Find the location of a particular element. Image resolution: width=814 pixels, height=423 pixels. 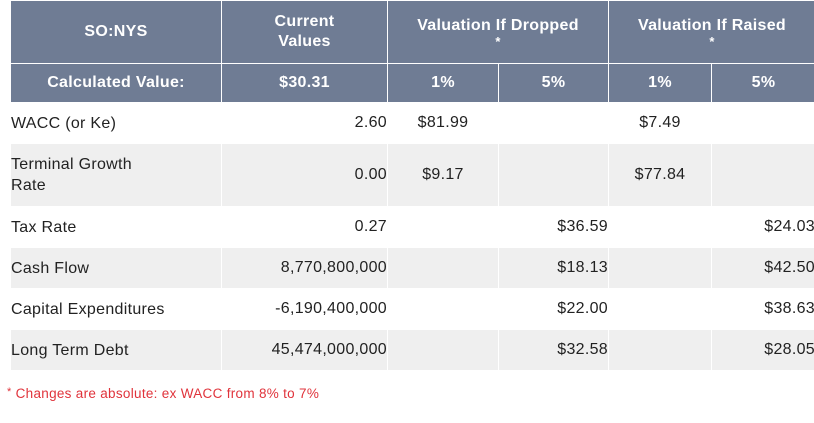

ticker-header: SO:NYS is located at coordinates (116, 32).